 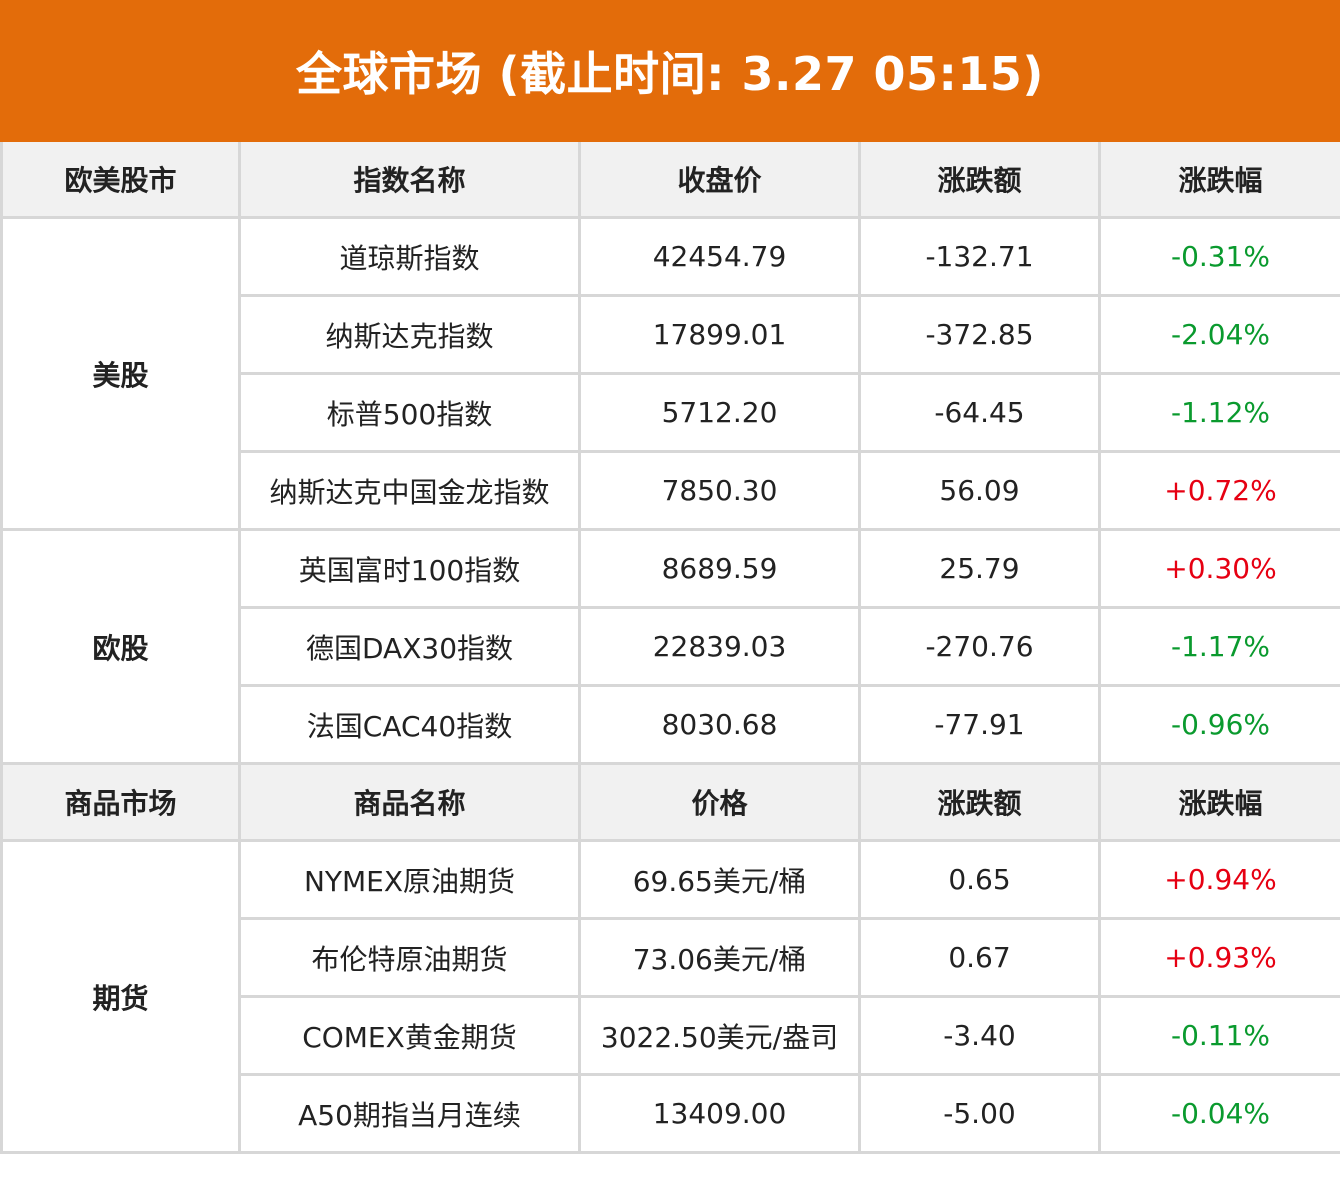 What do you see at coordinates (719, 802) in the screenshot?
I see `price-header: 价格` at bounding box center [719, 802].